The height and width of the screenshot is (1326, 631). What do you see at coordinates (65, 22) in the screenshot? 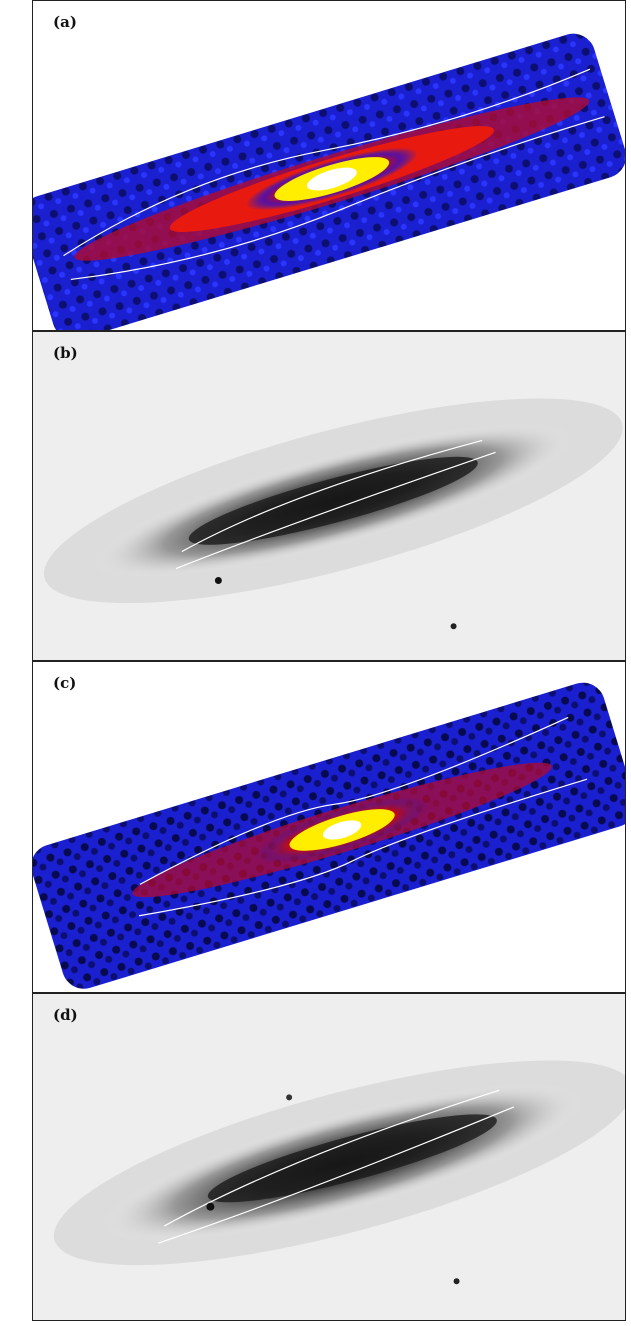
I see `panel-label-a: (a)` at bounding box center [65, 22].